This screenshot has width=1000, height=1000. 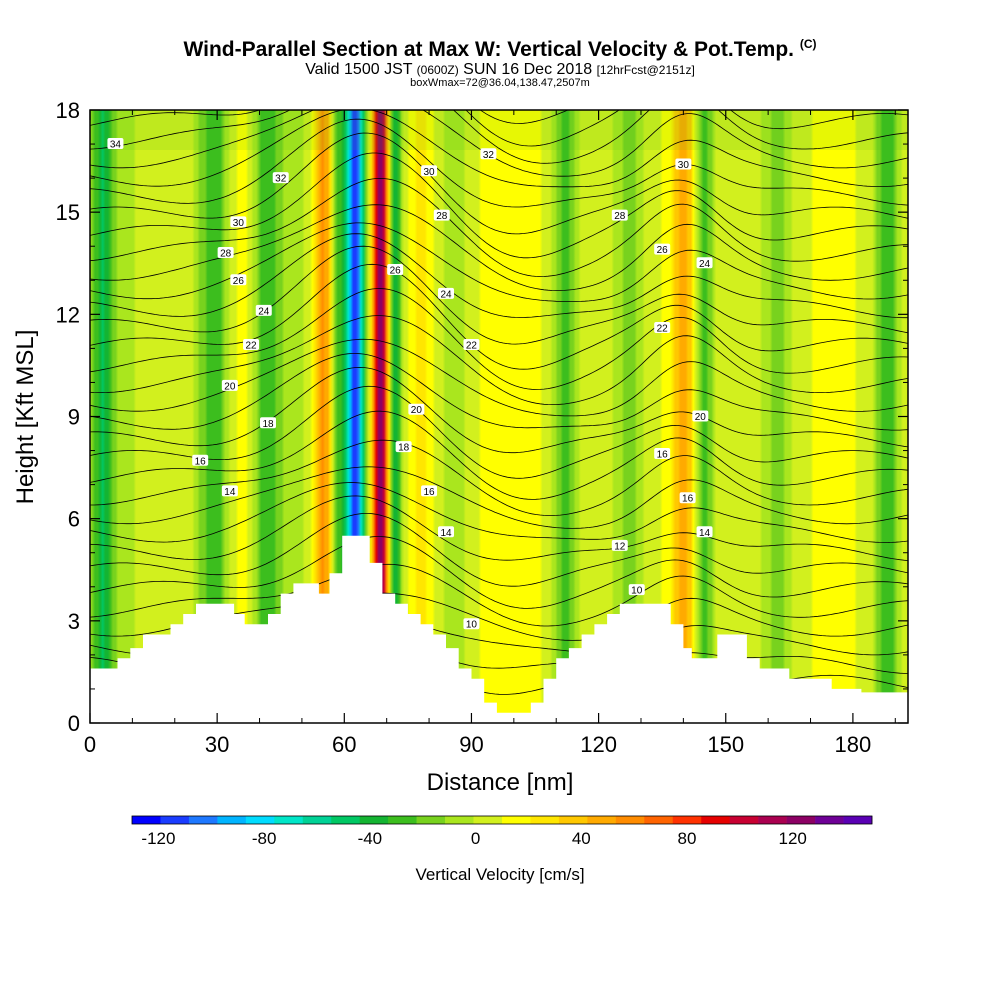 I want to click on y-tick-label: 6, so click(x=74, y=519).